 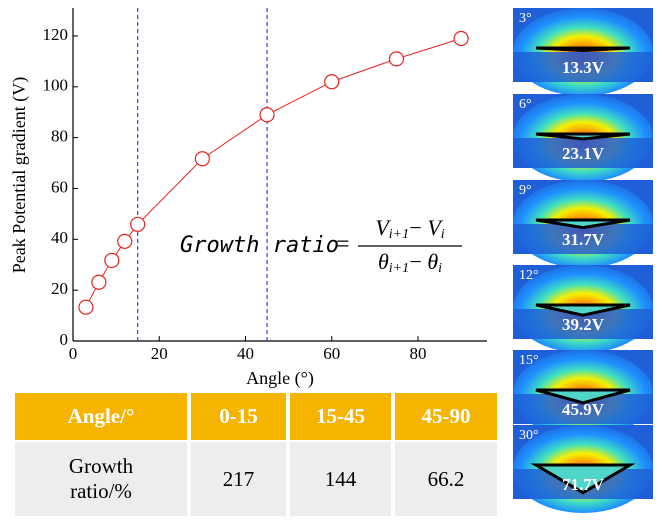 What do you see at coordinates (59, 237) in the screenshot?
I see `y-tick-label: 40` at bounding box center [59, 237].